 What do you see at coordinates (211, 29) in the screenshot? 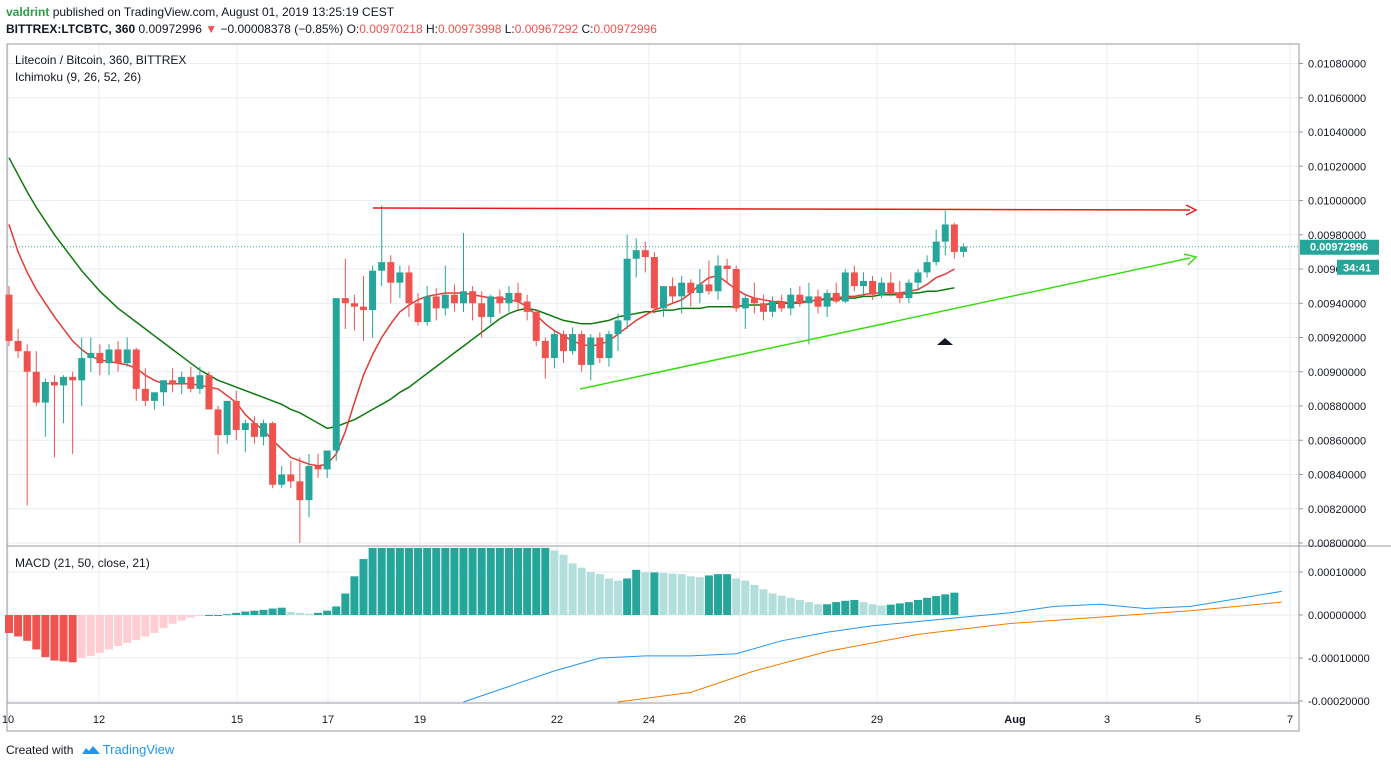
I see `down-arrow-icon: ▼` at bounding box center [211, 29].